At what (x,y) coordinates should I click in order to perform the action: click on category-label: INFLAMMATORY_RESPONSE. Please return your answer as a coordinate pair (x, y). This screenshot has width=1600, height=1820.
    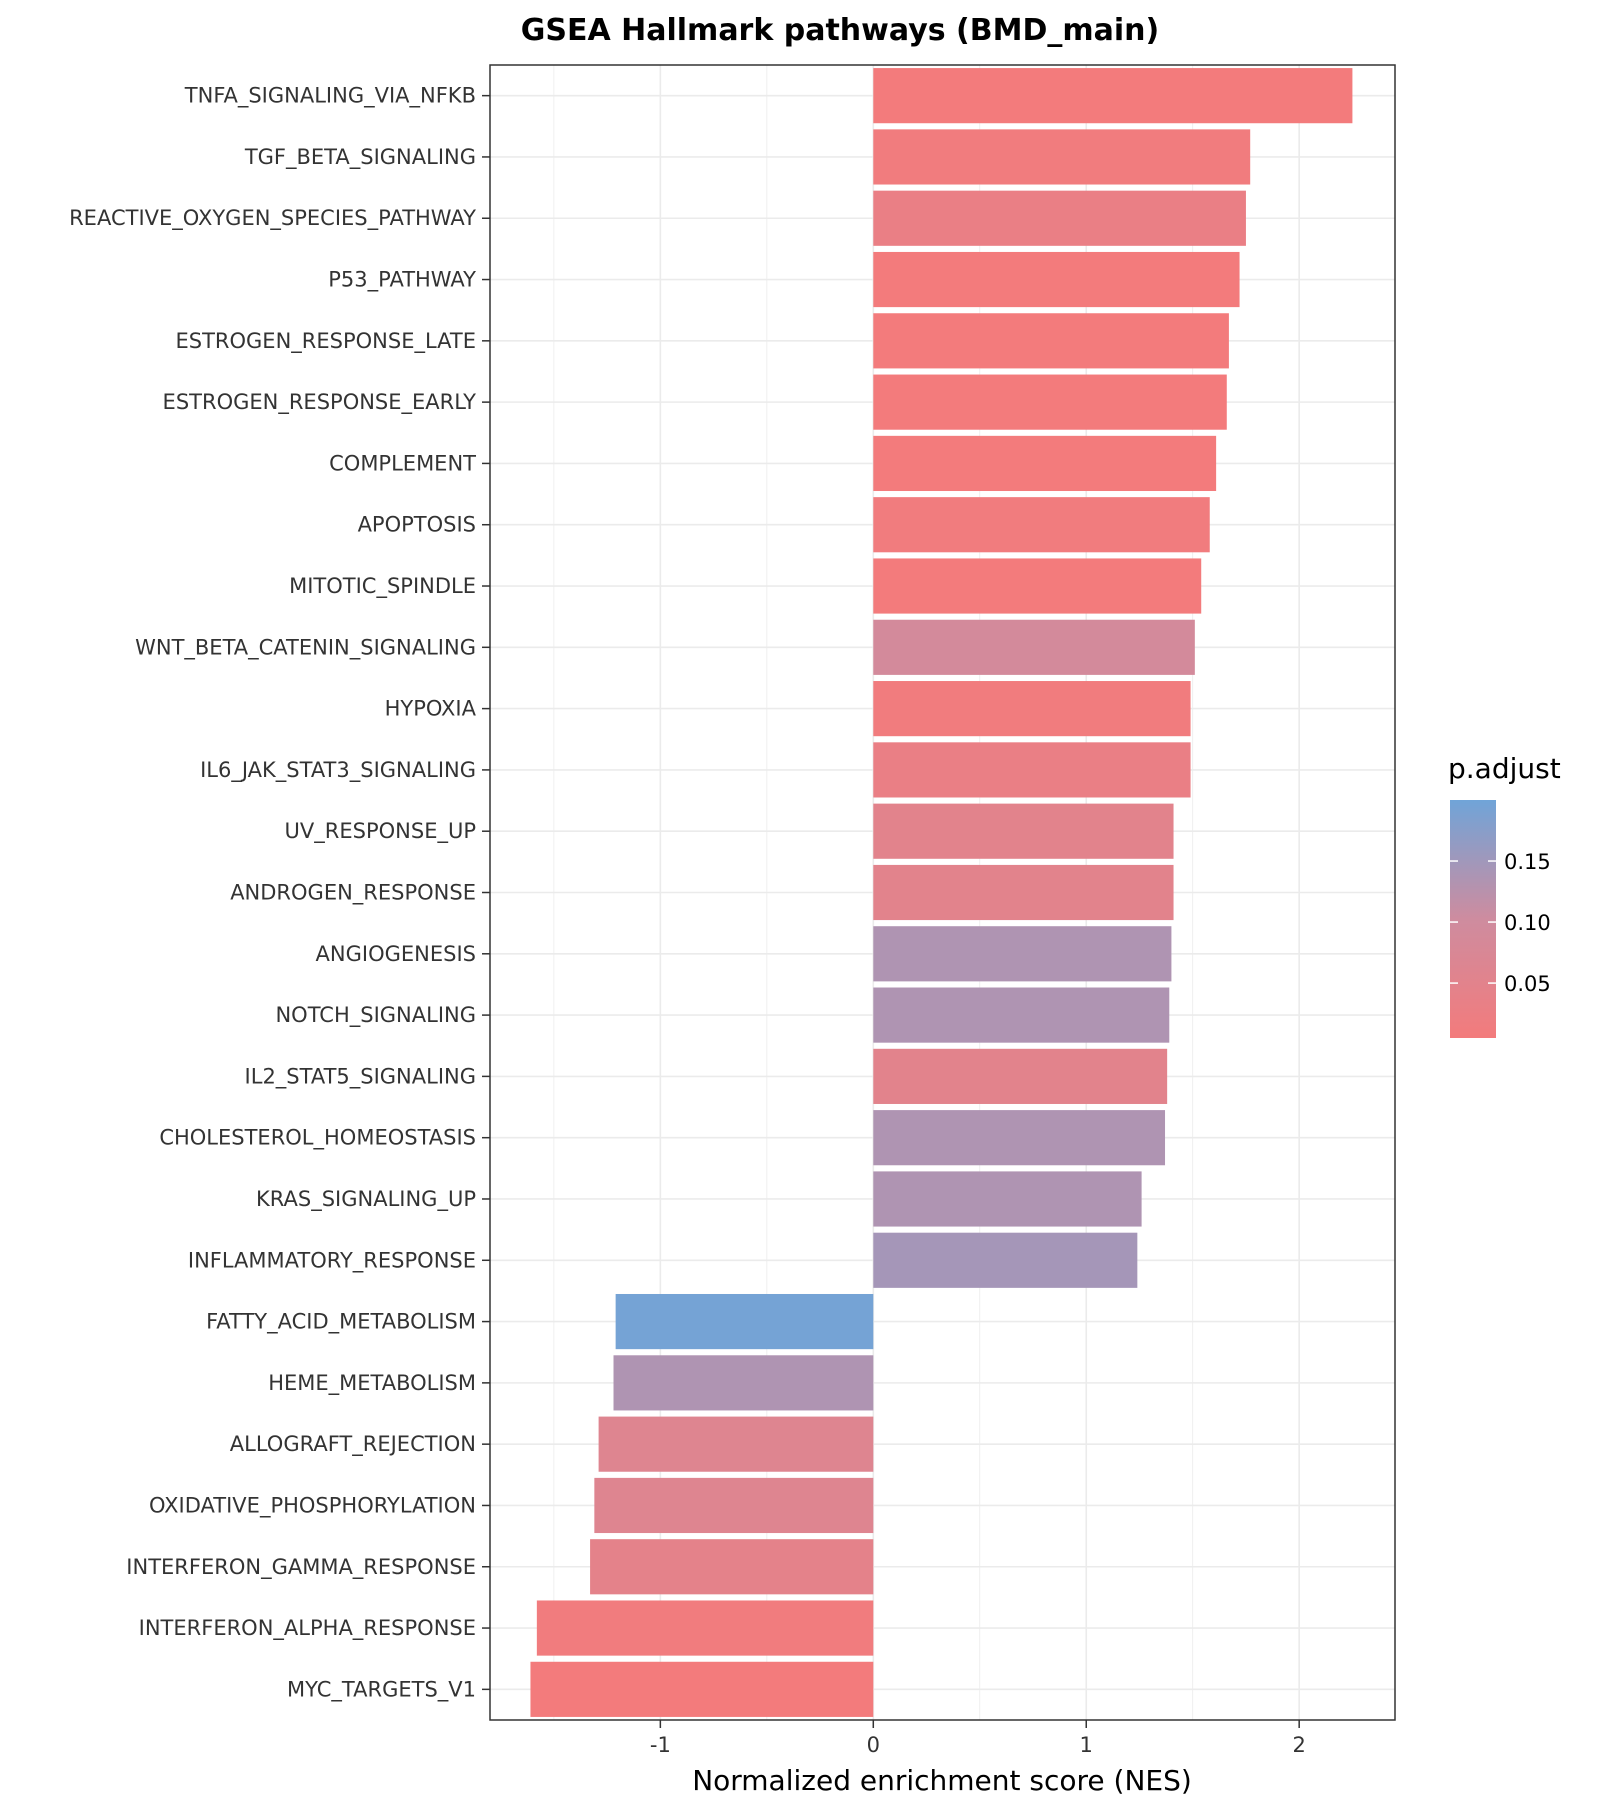
    Looking at the image, I should click on (332, 1260).